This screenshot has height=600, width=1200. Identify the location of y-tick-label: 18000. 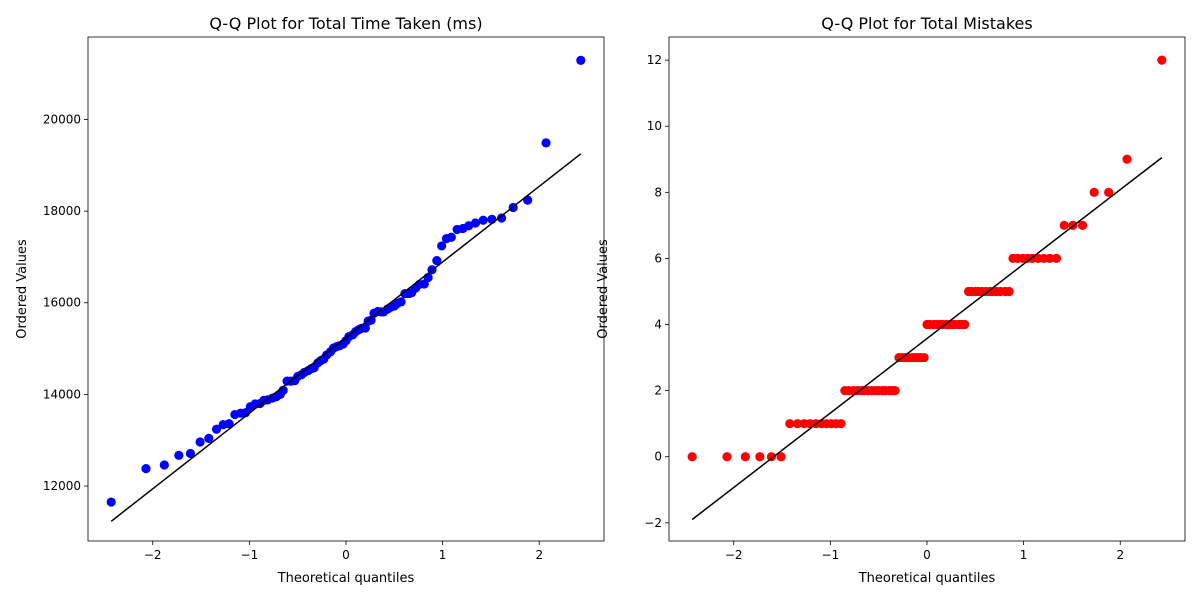
(62, 211).